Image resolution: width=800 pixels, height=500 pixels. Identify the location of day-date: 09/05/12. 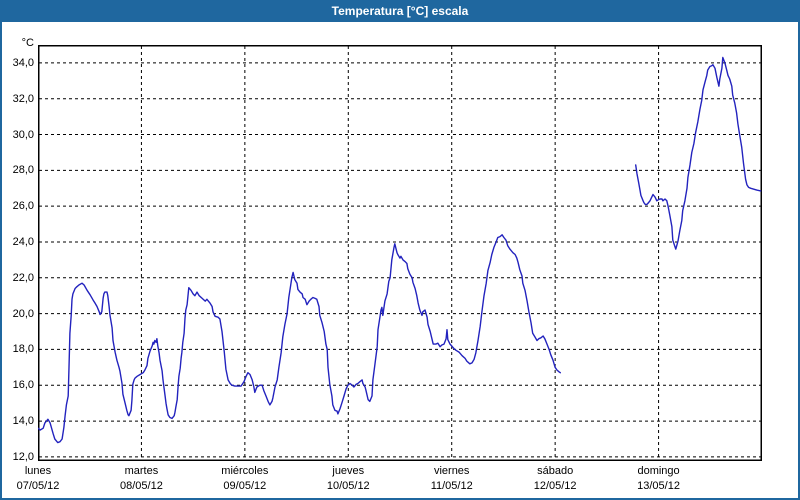
(245, 486).